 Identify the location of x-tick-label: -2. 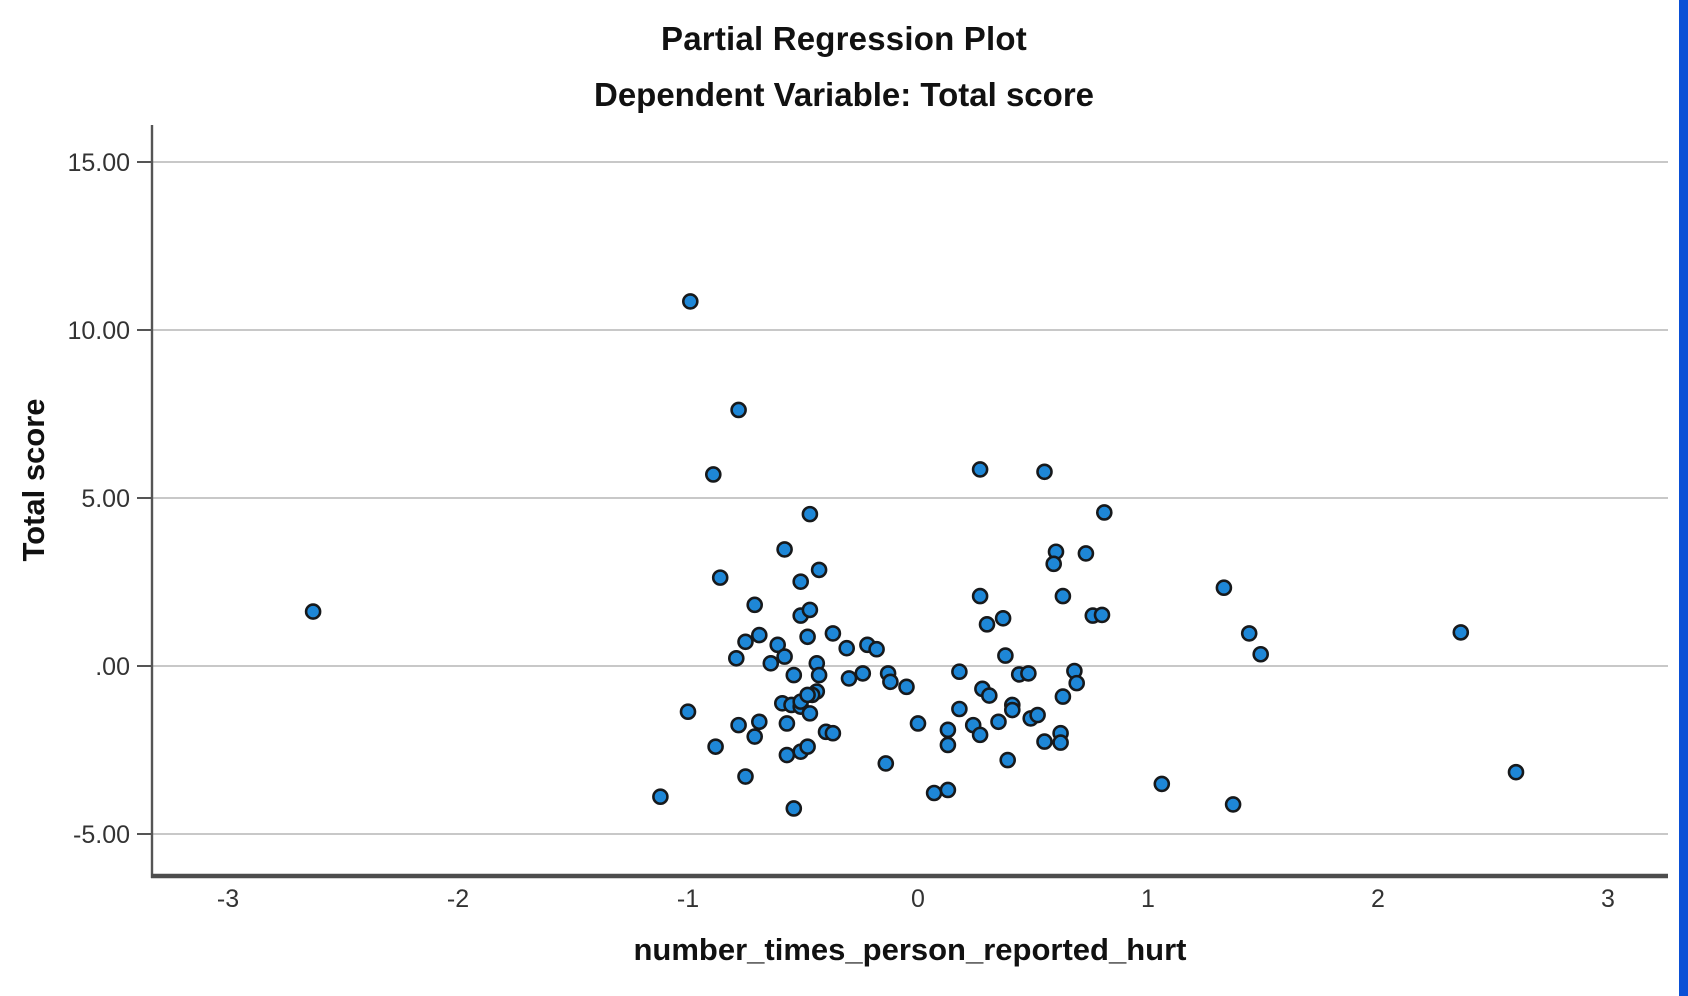
(458, 899).